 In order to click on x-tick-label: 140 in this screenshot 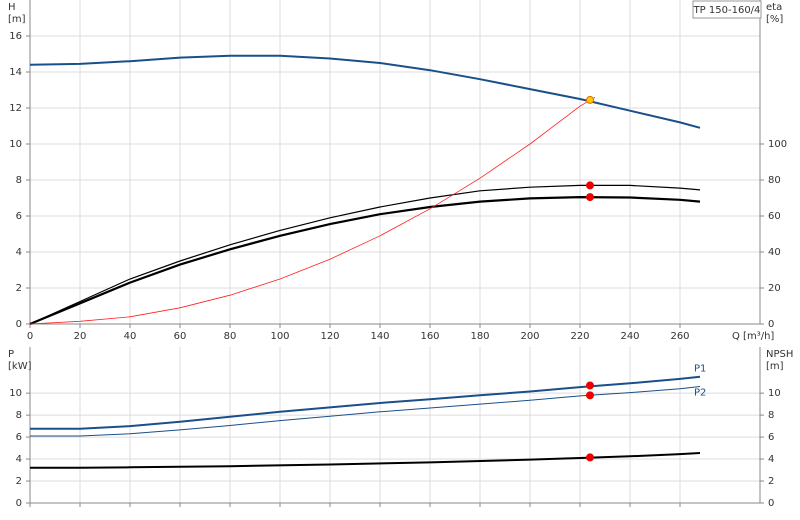, I will do `click(379, 336)`.